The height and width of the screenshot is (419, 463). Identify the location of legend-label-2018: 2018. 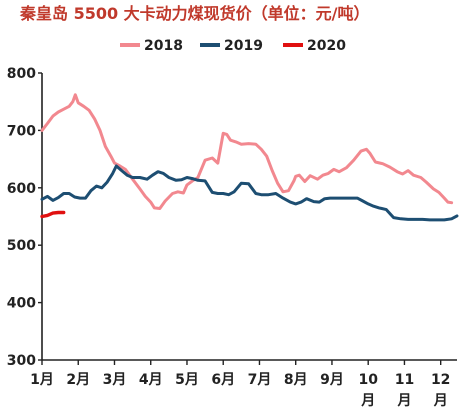
(163, 46).